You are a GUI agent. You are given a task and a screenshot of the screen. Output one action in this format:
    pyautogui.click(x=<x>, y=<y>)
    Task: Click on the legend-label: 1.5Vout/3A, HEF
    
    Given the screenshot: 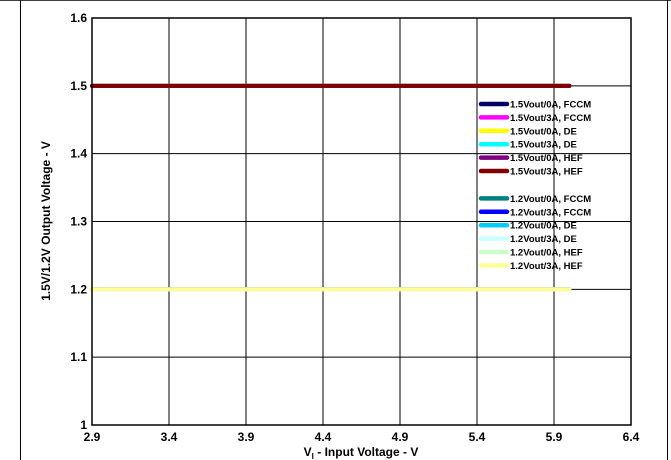 What is the action you would take?
    pyautogui.click(x=546, y=172)
    